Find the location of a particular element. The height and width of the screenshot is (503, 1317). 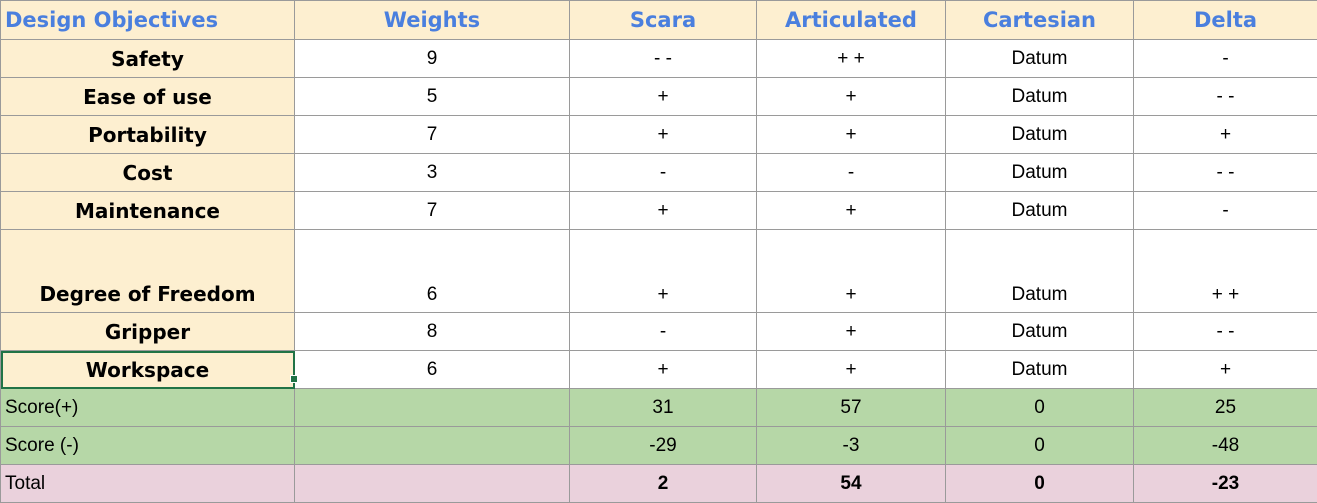

weight-cell: 9 is located at coordinates (432, 59).